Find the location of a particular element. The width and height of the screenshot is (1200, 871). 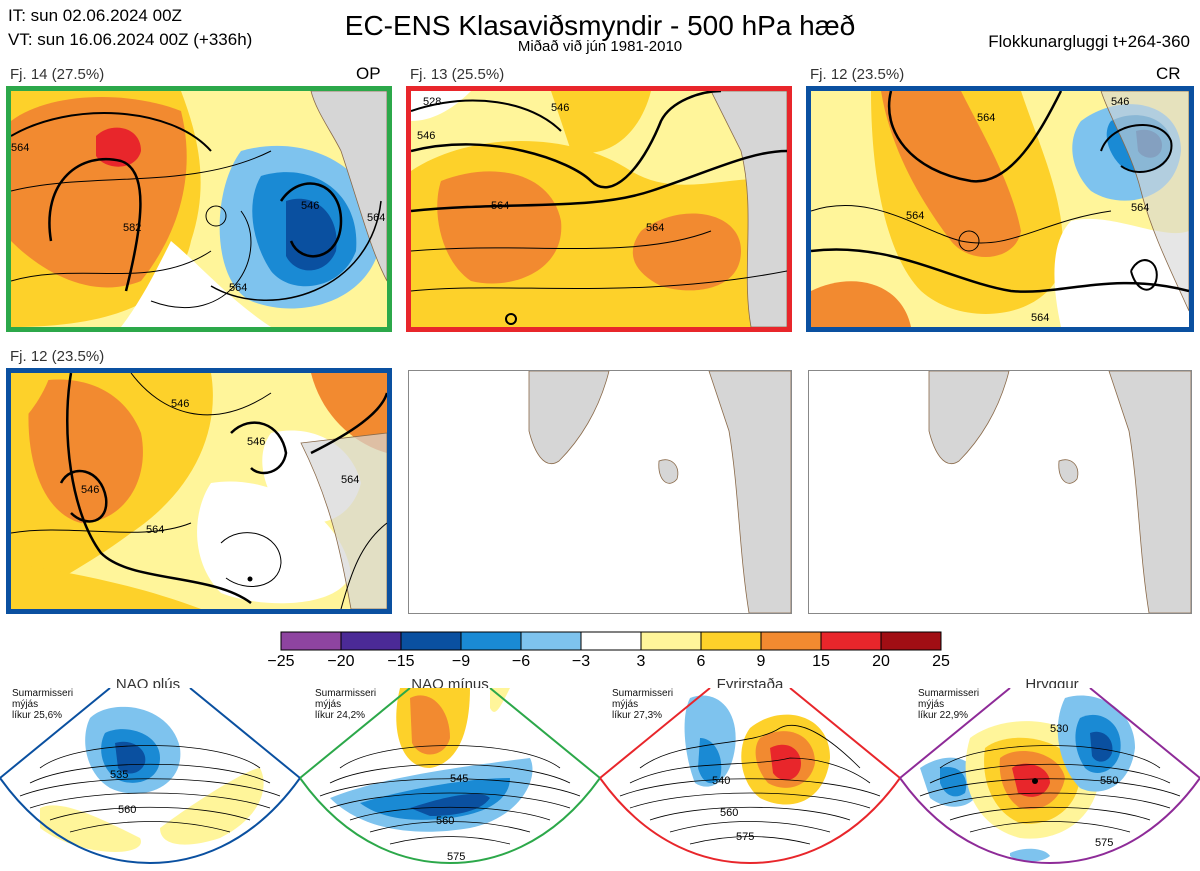

panel-1-contour-3: 546 is located at coordinates (310, 206).